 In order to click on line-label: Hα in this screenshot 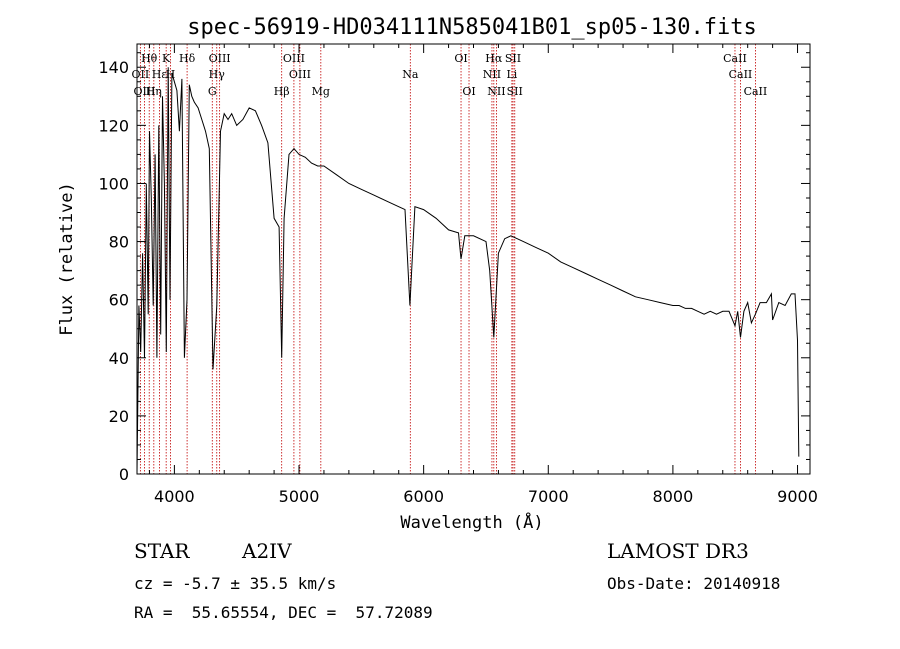, I will do `click(494, 58)`.